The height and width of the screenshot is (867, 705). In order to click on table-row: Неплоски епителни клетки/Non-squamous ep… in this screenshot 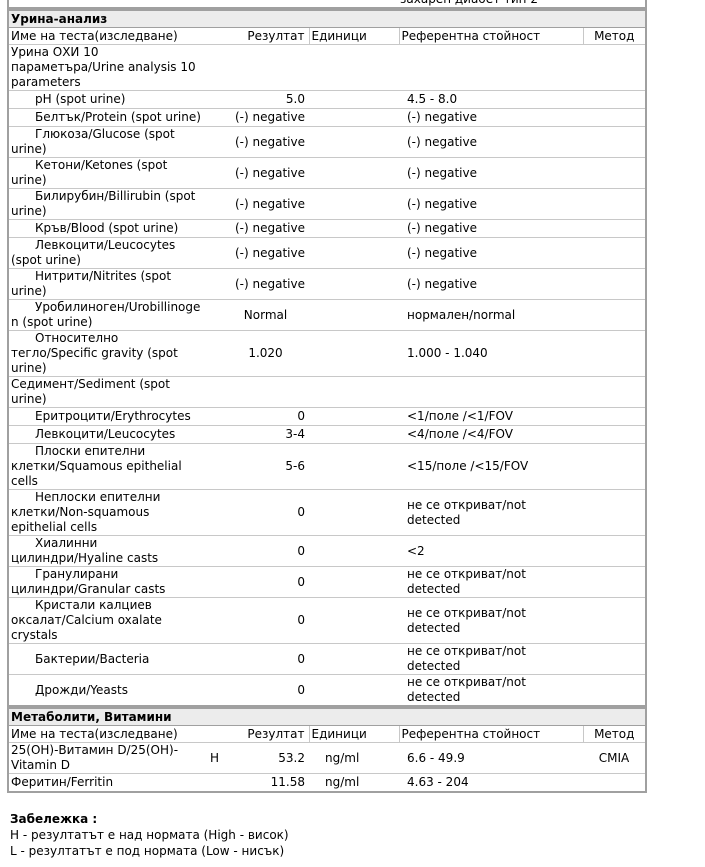, I will do `click(327, 512)`.